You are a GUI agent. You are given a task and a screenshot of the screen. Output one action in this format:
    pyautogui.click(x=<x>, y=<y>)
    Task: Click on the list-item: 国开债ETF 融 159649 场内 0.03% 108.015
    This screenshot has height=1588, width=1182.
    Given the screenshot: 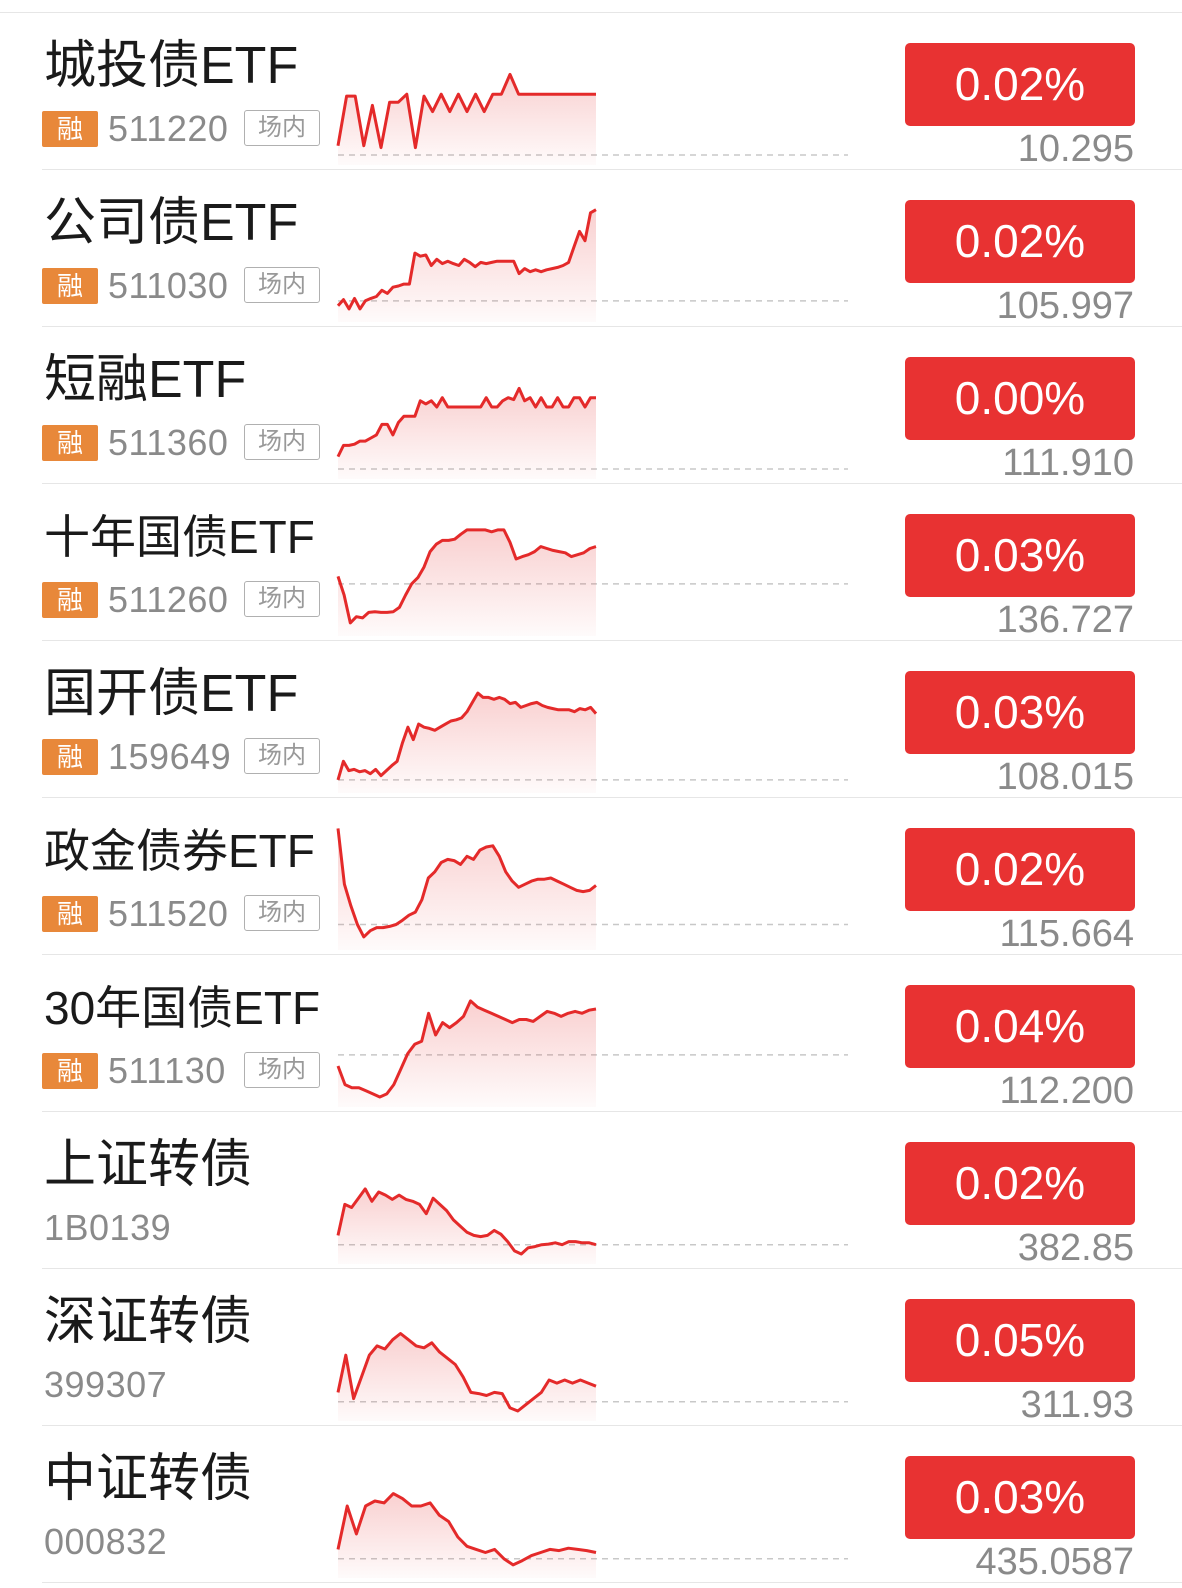 What is the action you would take?
    pyautogui.click(x=591, y=719)
    